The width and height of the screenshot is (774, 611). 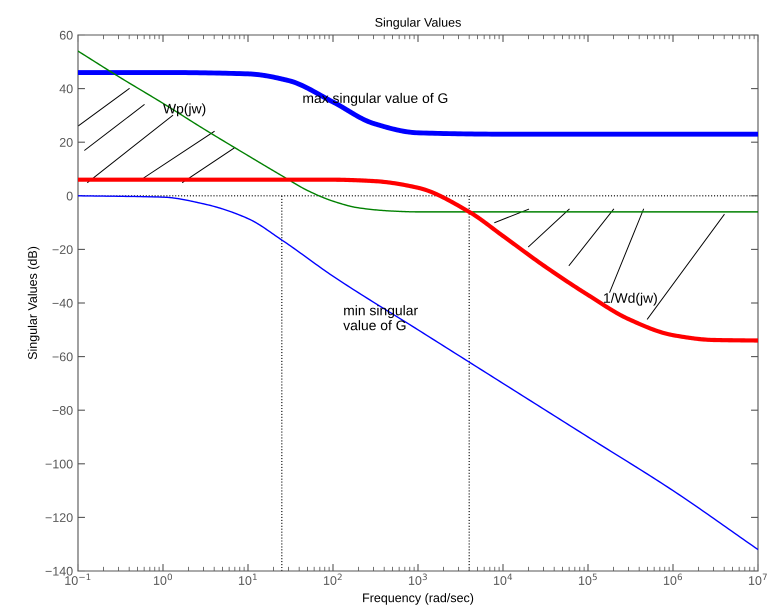 What do you see at coordinates (247, 579) in the screenshot?
I see `x-tick-label: 10$^{1}$` at bounding box center [247, 579].